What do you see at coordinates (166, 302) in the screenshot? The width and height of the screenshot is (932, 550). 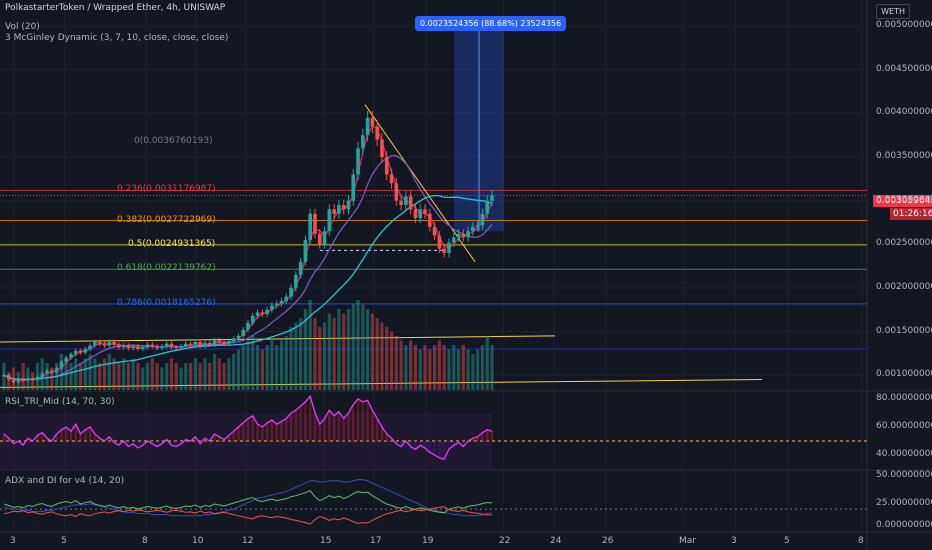 I see `fib-label: 0.786(0.0018165276)` at bounding box center [166, 302].